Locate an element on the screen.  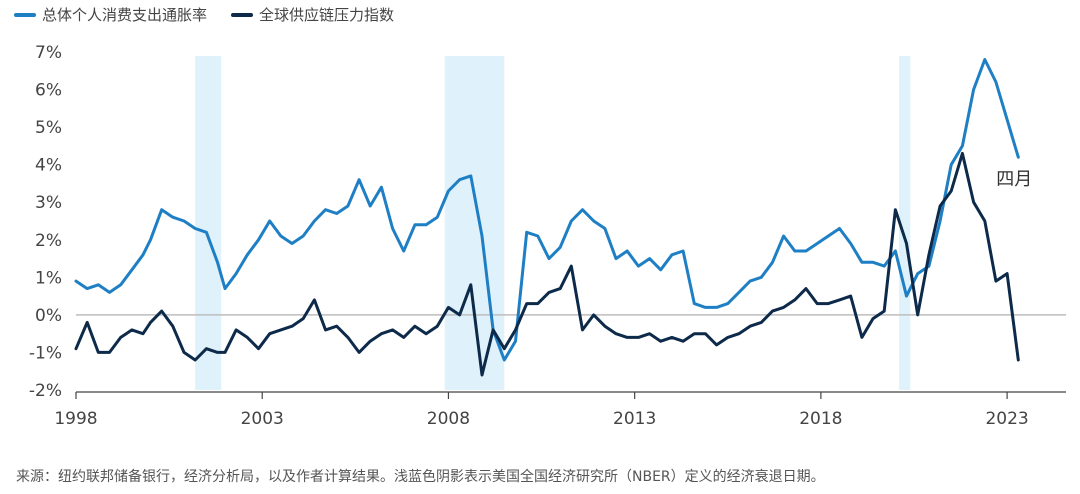
legend-swatch-pce is located at coordinates (25, 14).